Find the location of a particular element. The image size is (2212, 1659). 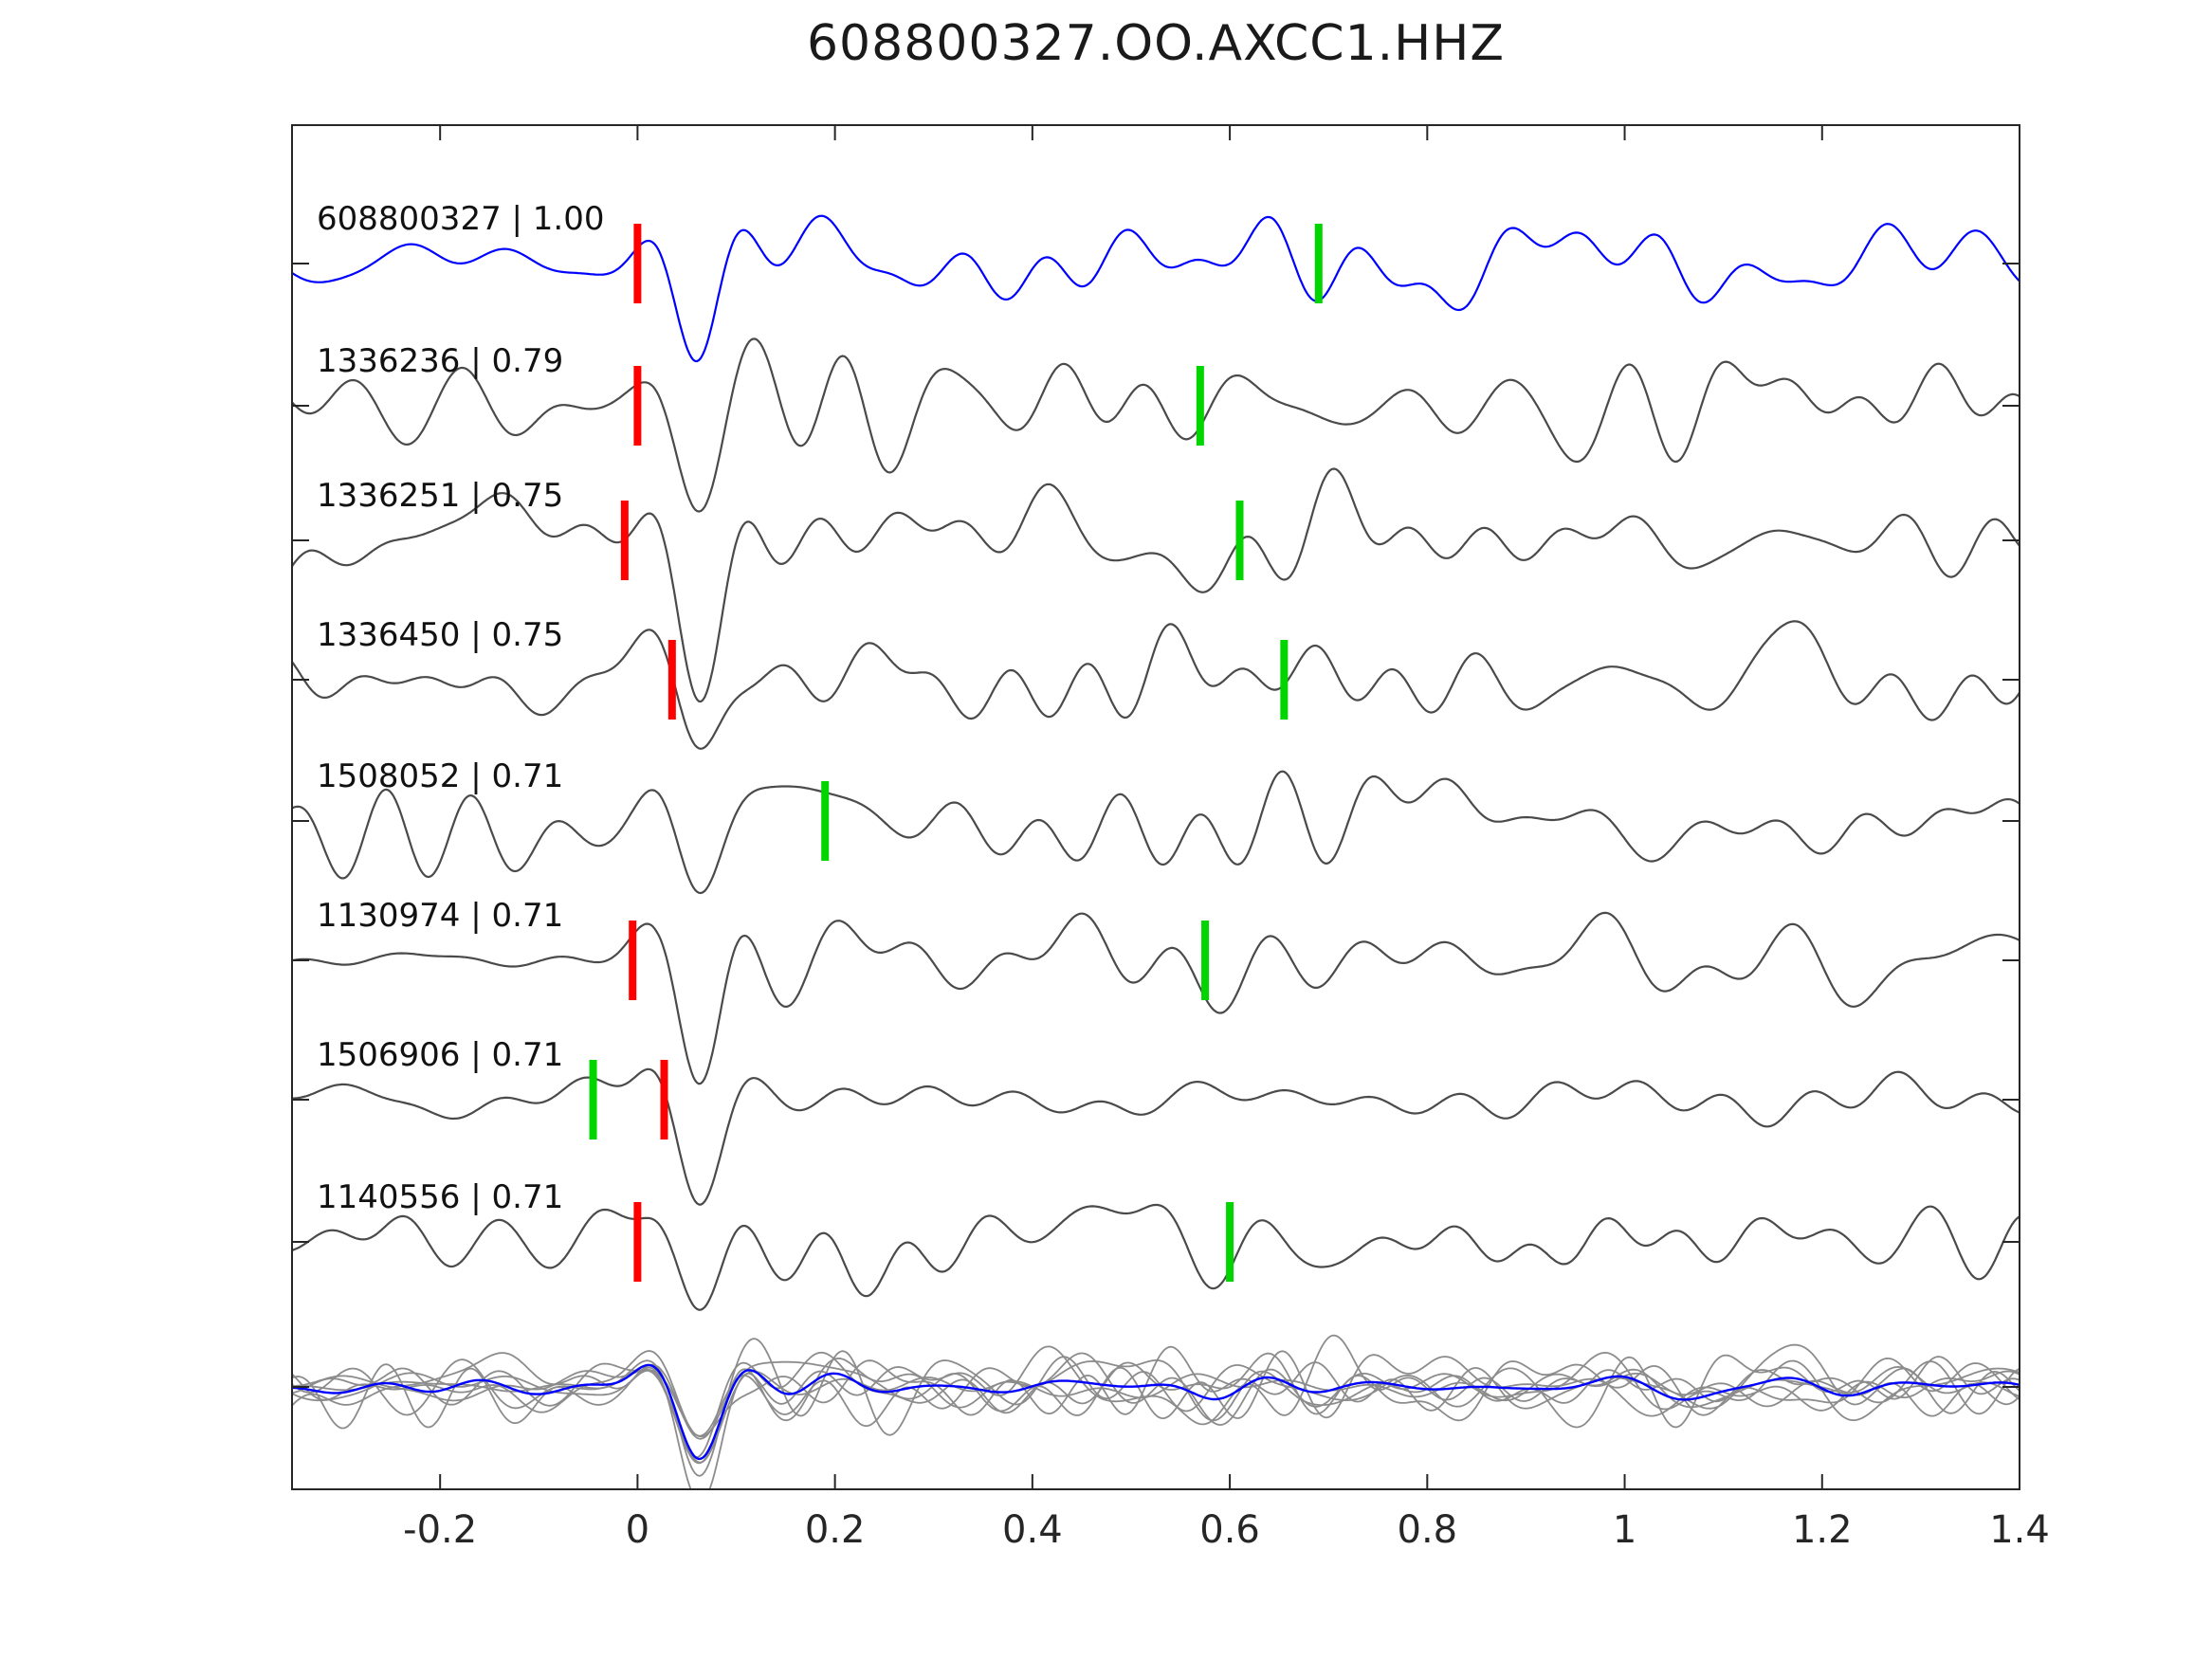

x-tick-label: 0.4 is located at coordinates (1032, 1530).